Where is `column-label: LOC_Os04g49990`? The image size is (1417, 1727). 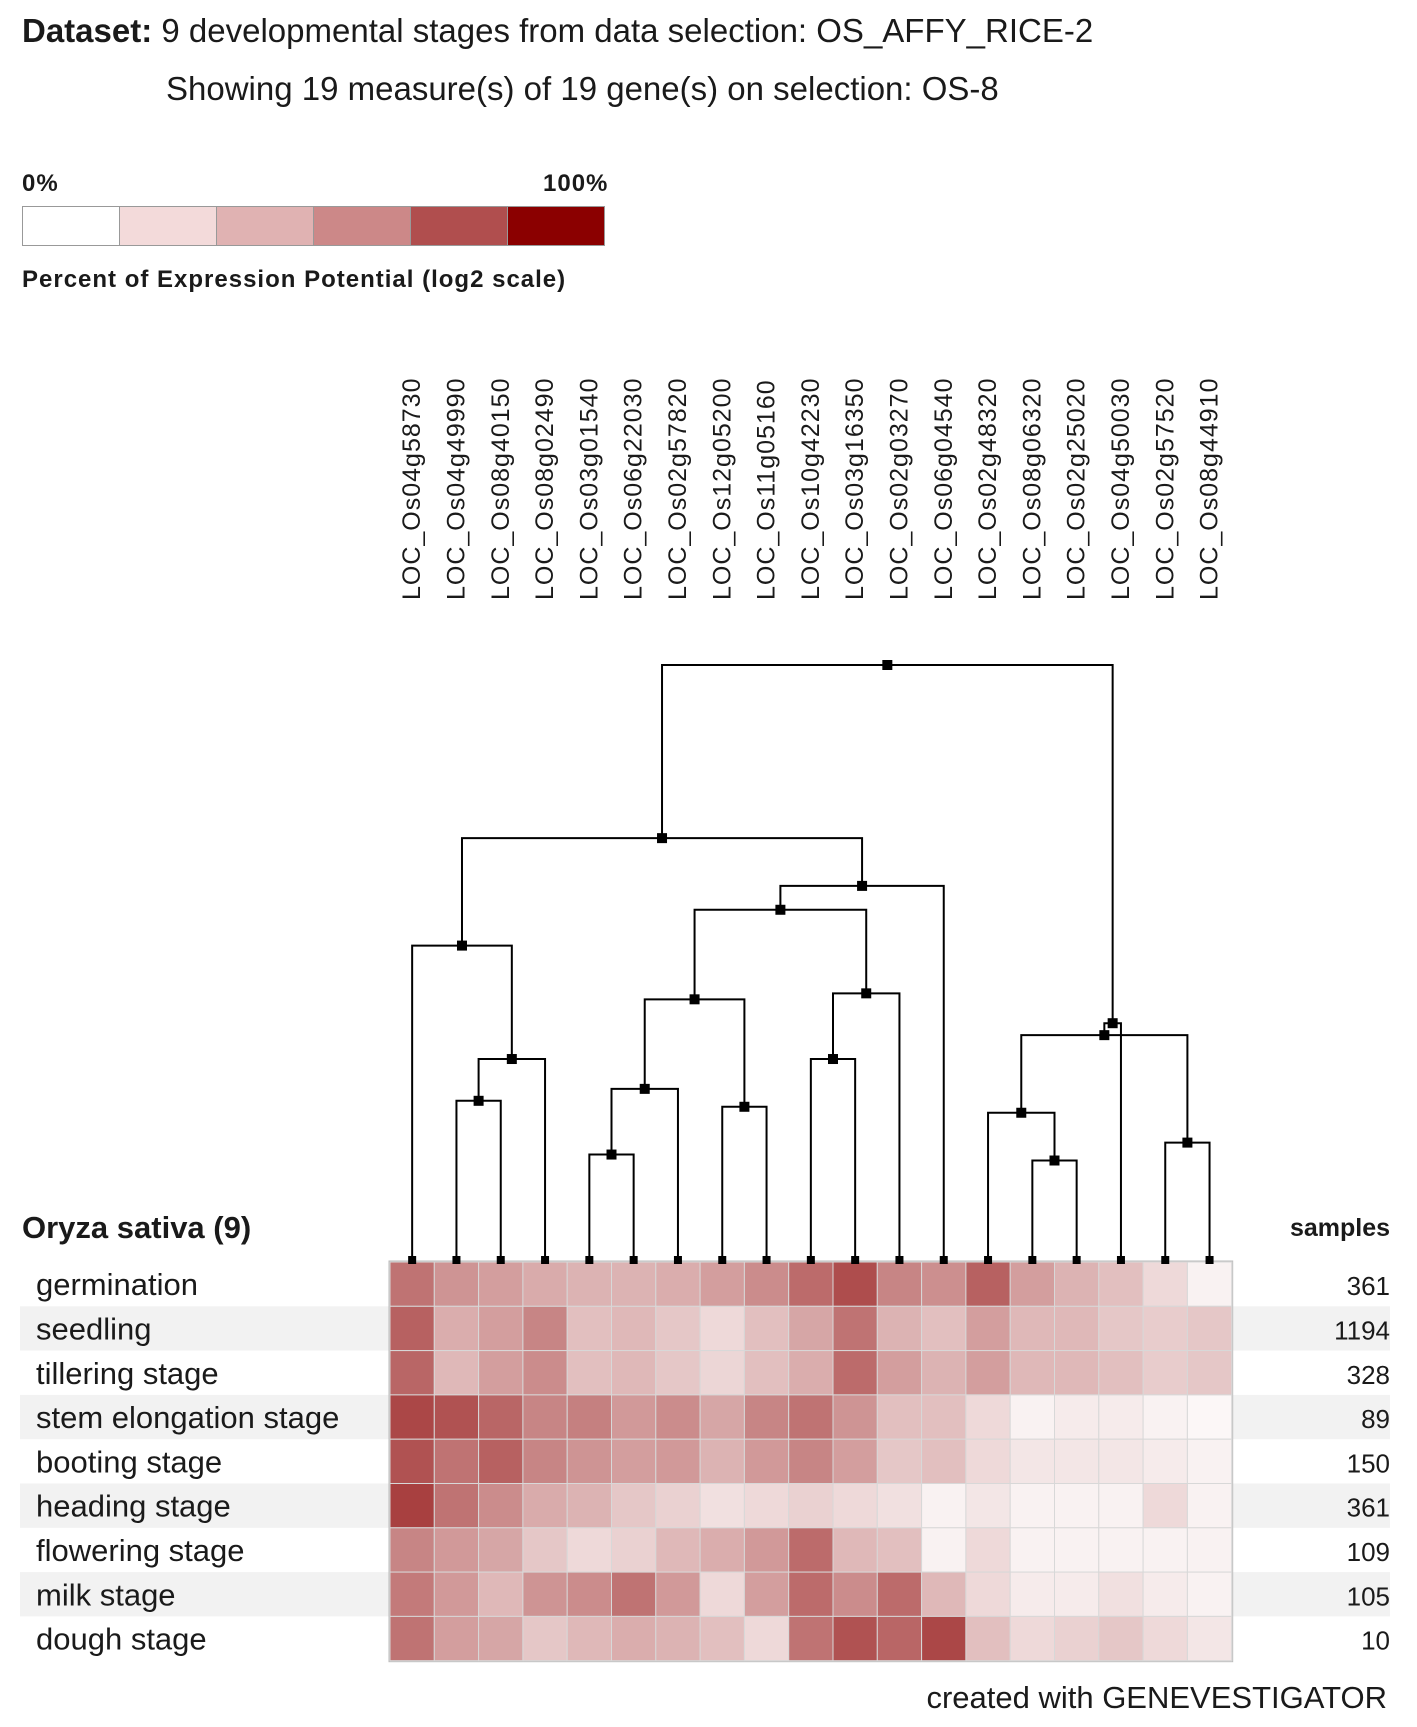 column-label: LOC_Os04g49990 is located at coordinates (456, 489).